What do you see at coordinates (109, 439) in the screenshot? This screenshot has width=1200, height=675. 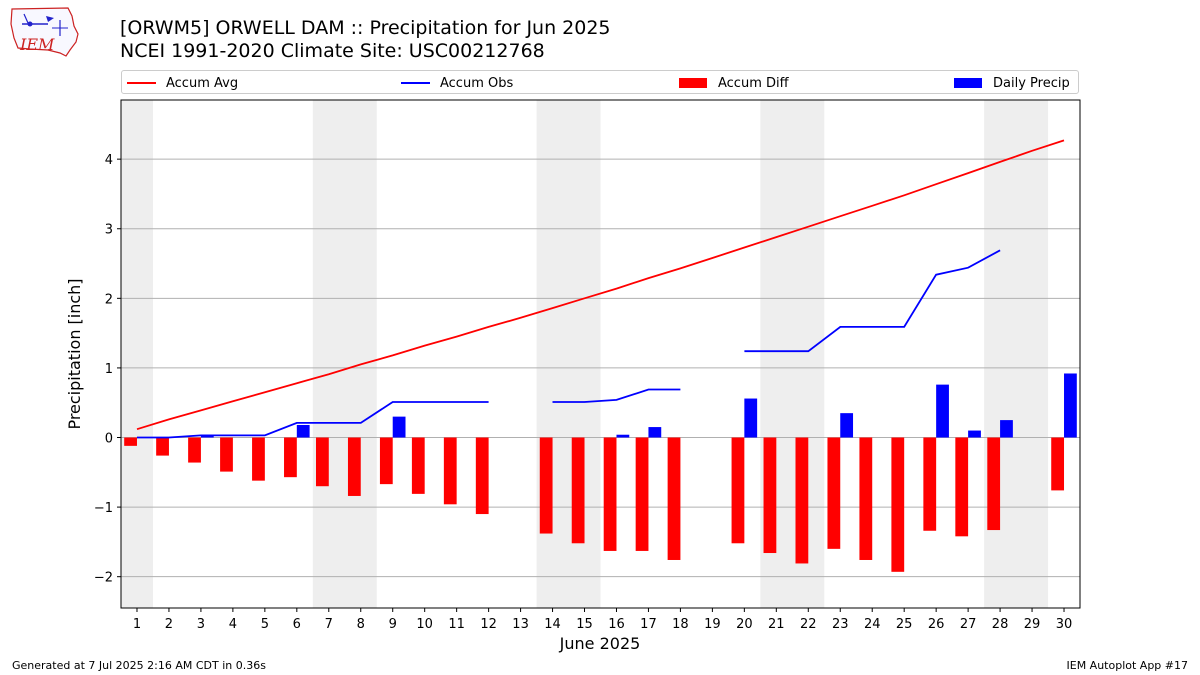 I see `y-tick-label: 0` at bounding box center [109, 439].